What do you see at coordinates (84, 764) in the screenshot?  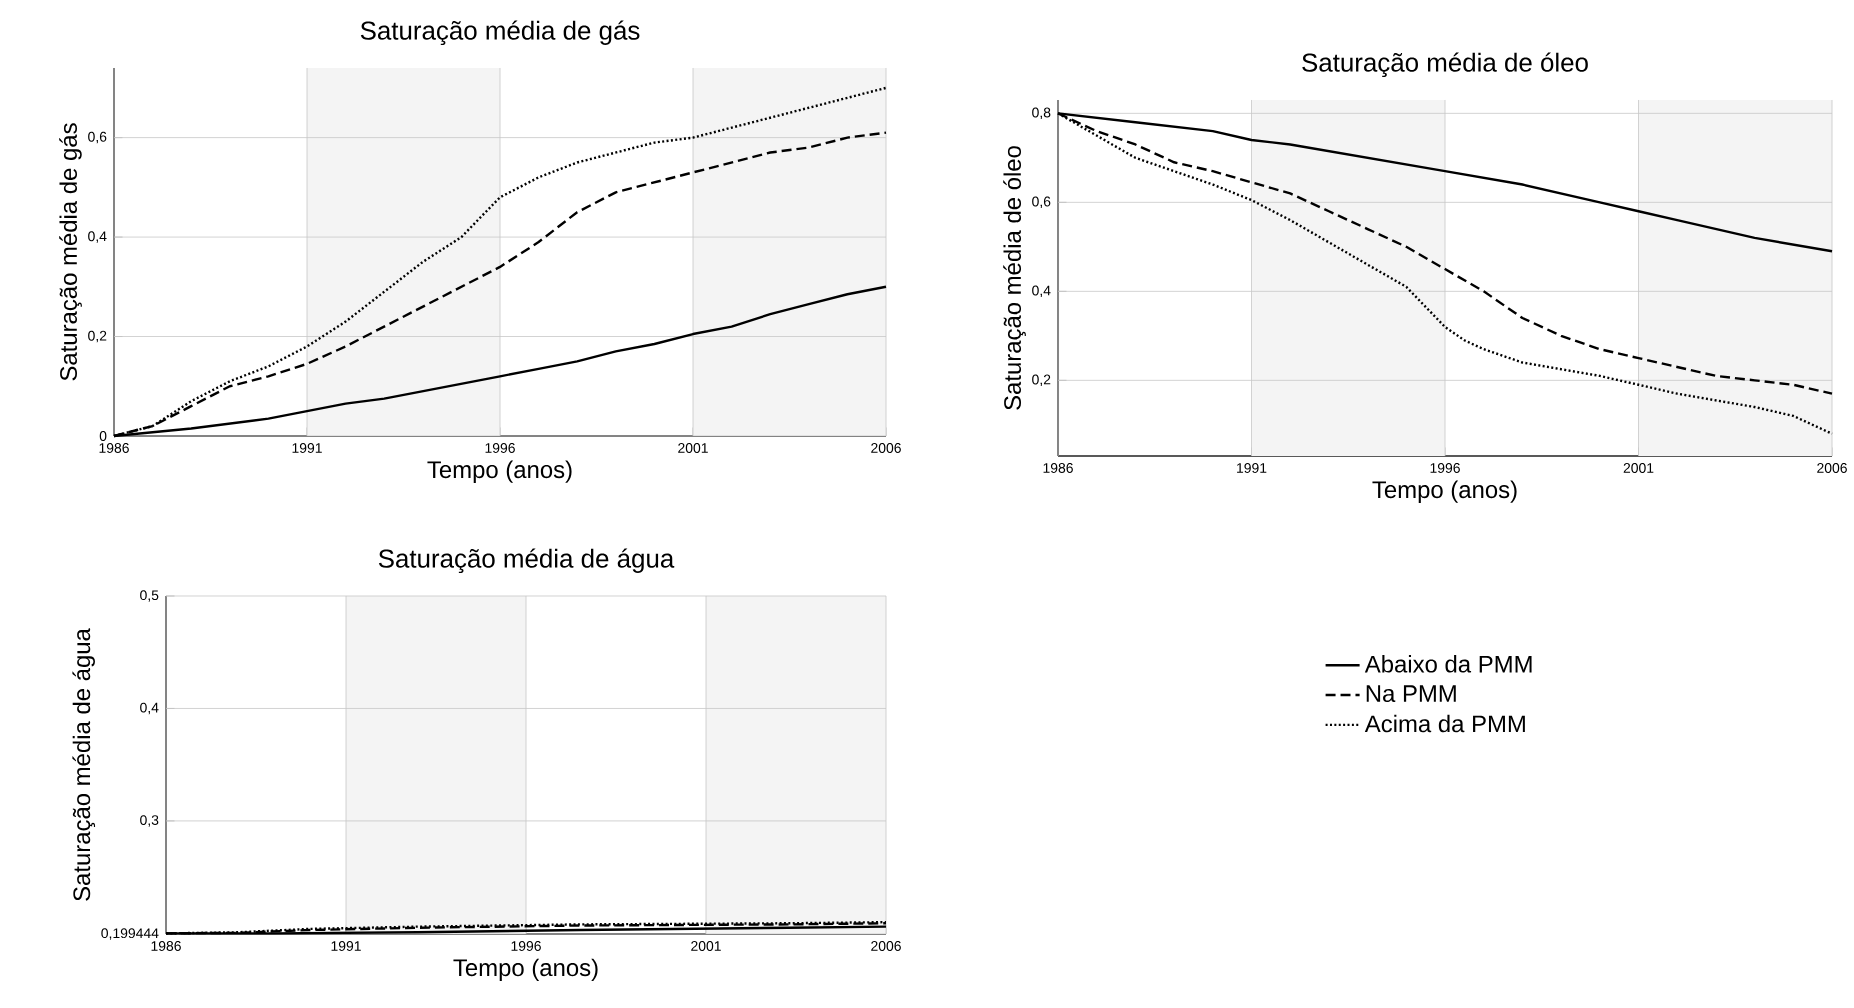 I see `y-axis-title: Saturação média de água` at bounding box center [84, 764].